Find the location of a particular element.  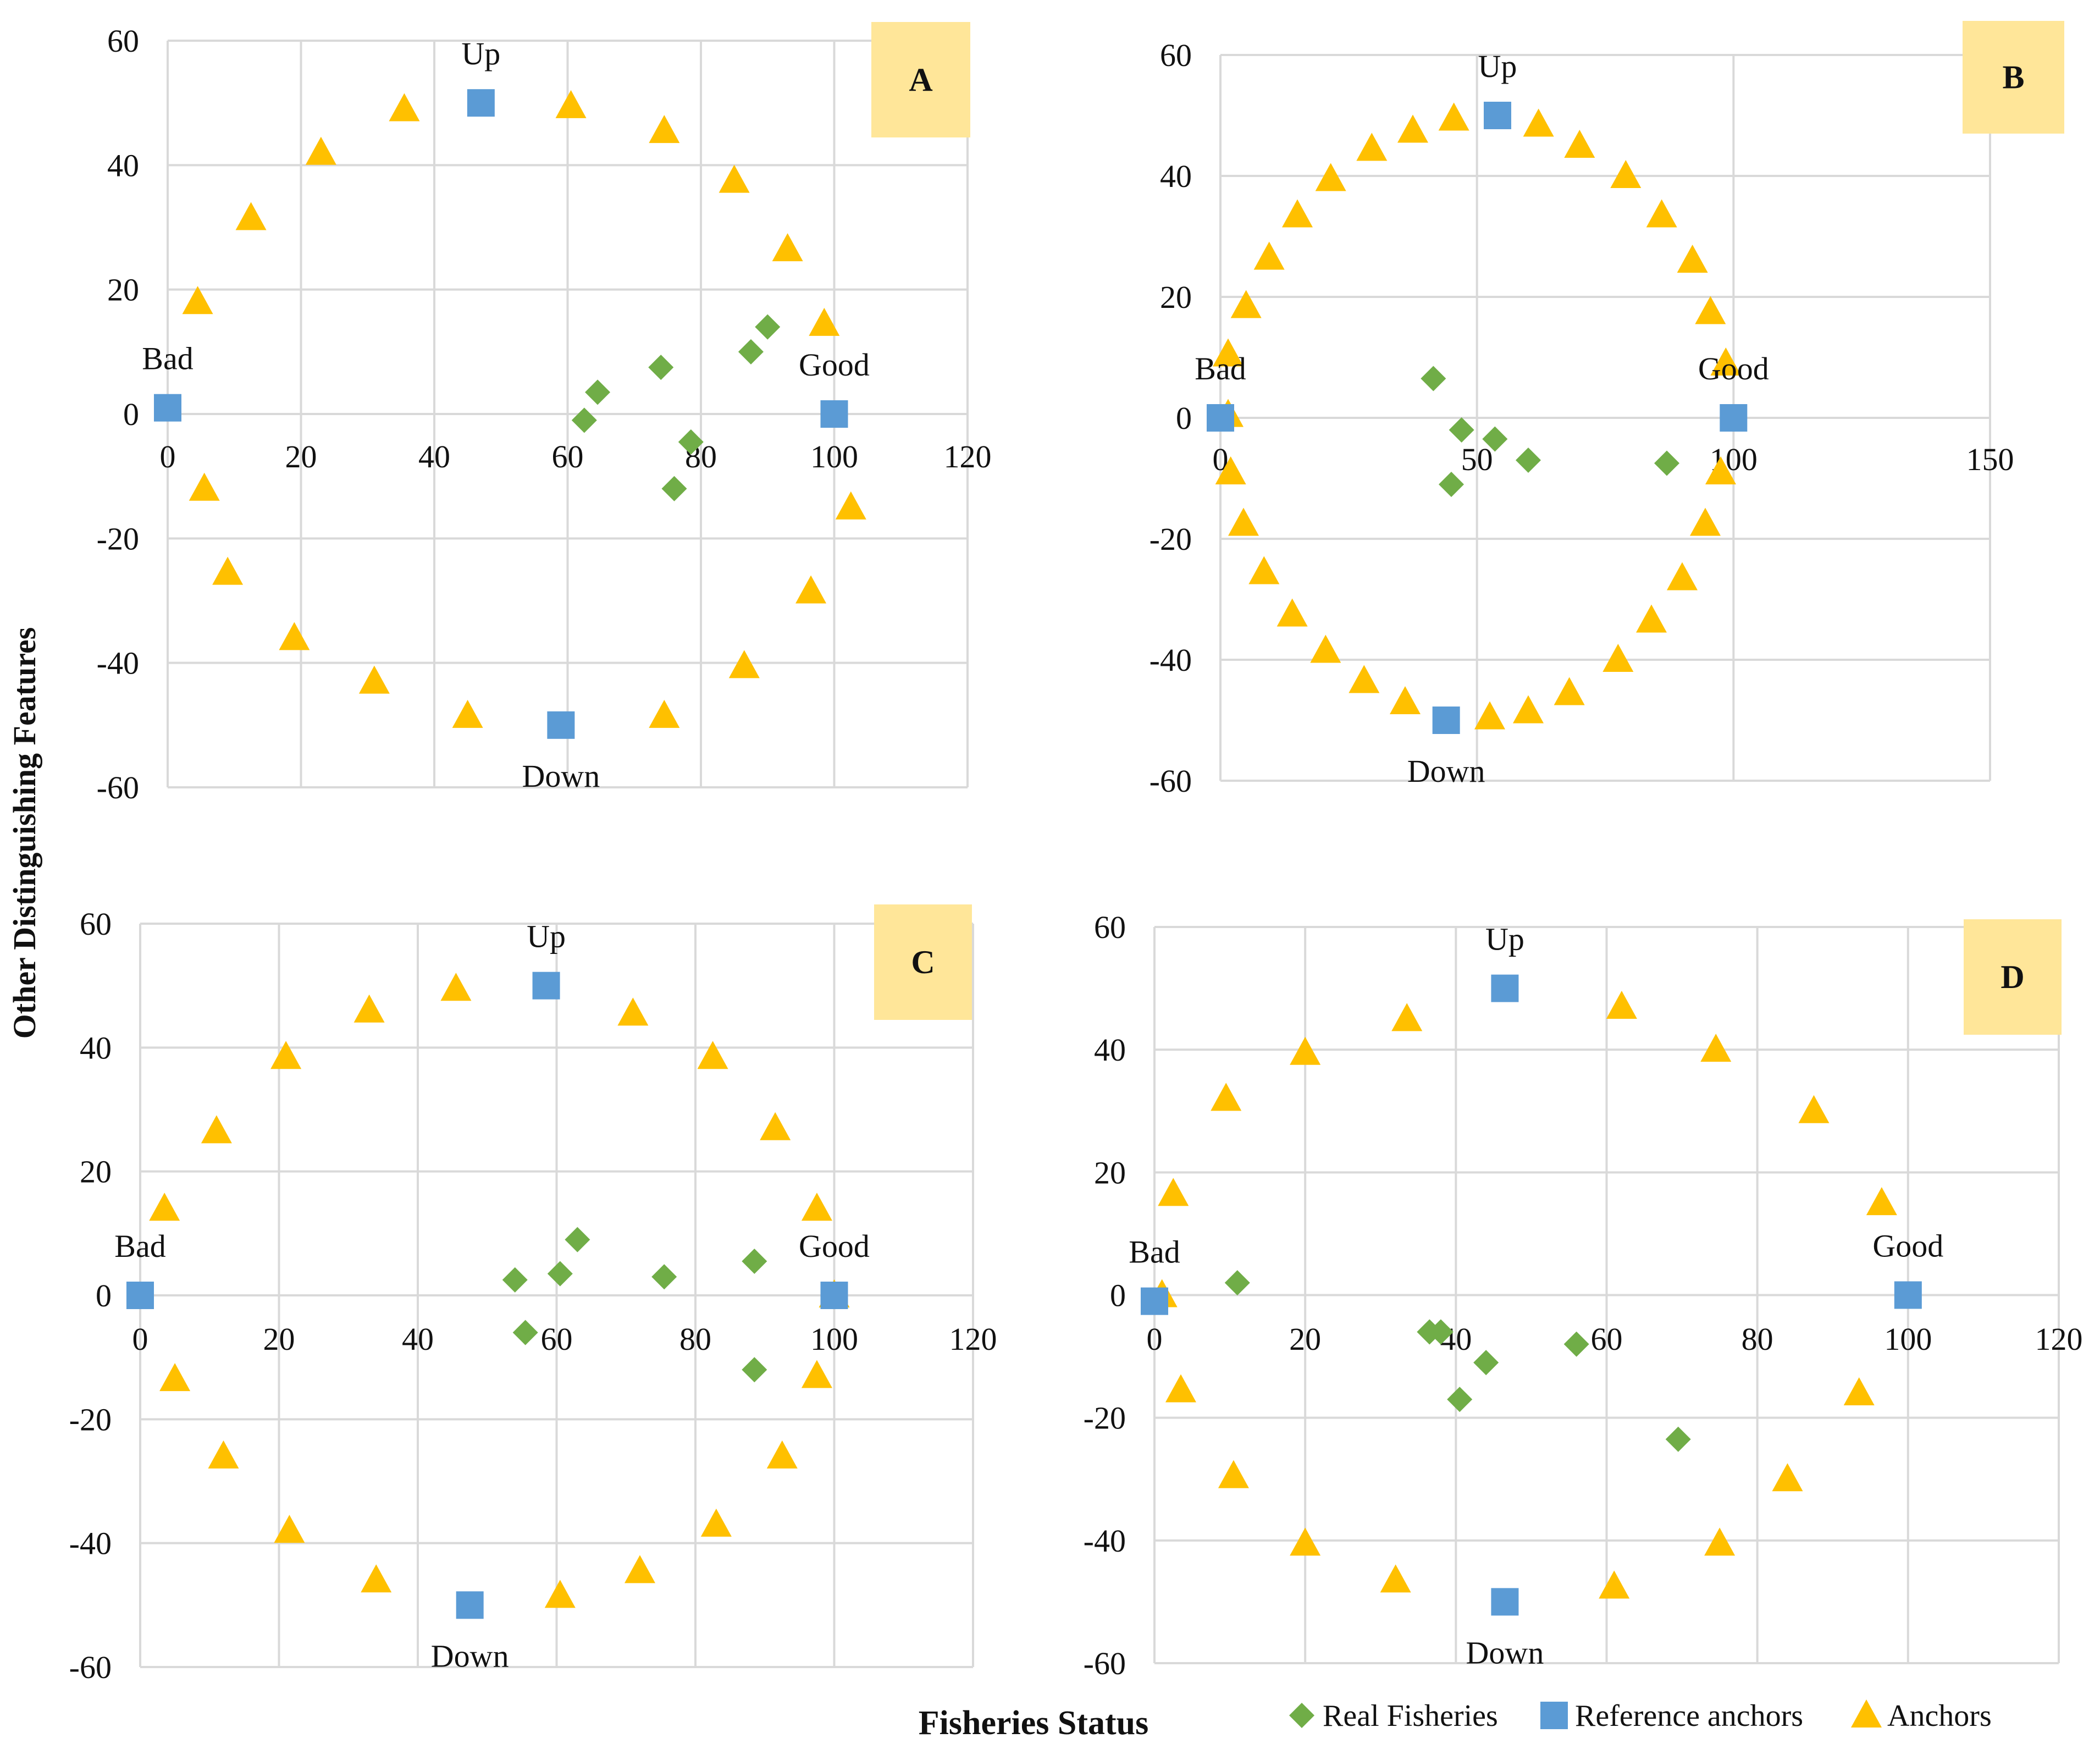

x-tick-label: 80 is located at coordinates (1757, 1339).